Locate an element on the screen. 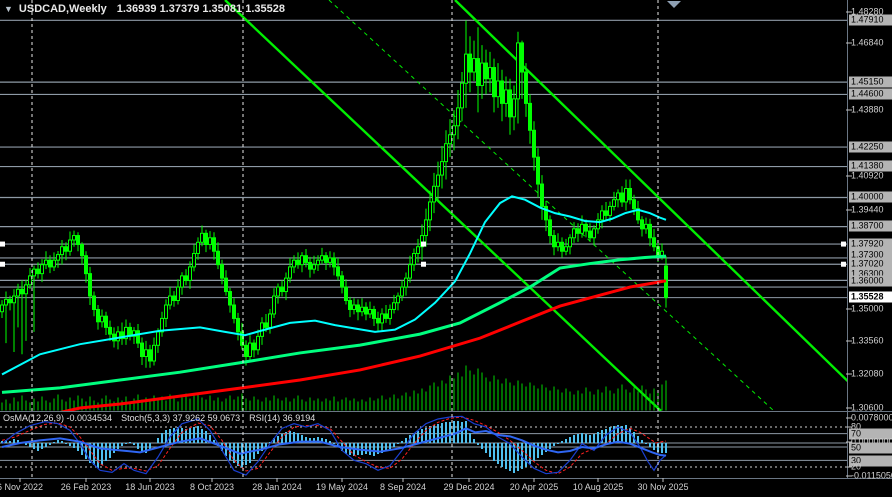 The height and width of the screenshot is (497, 892). price-axis-label: -0.0115050 is located at coordinates (871, 475).